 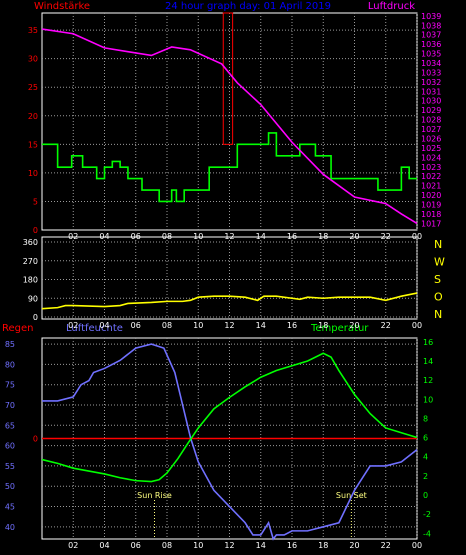 What do you see at coordinates (431, 25) in the screenshot?
I see `pressure-y-tick-label: 1038` at bounding box center [431, 25].